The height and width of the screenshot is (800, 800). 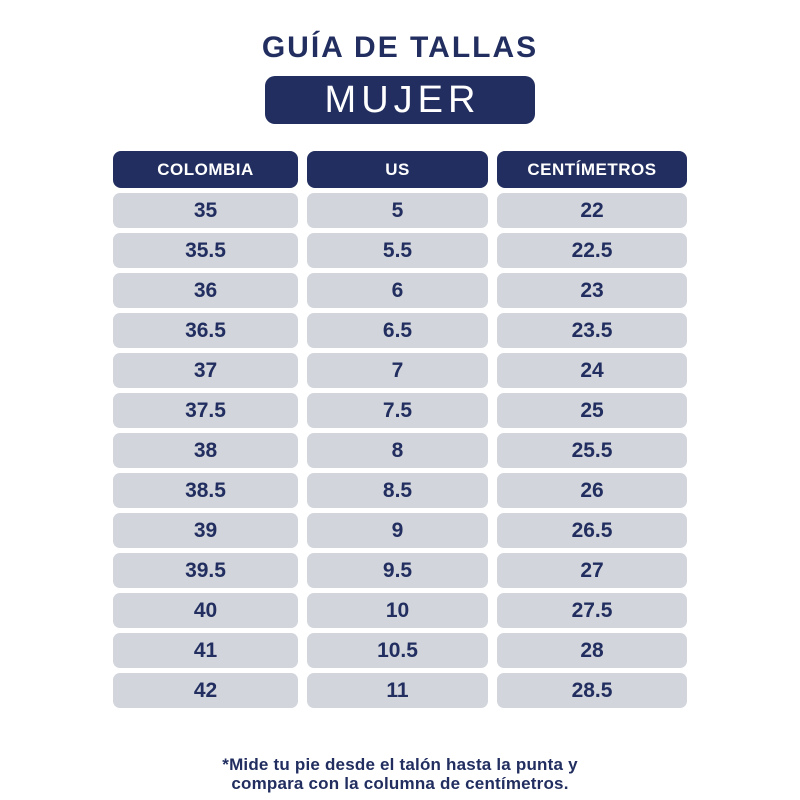 What do you see at coordinates (205, 250) in the screenshot?
I see `table-cell: 35.5` at bounding box center [205, 250].